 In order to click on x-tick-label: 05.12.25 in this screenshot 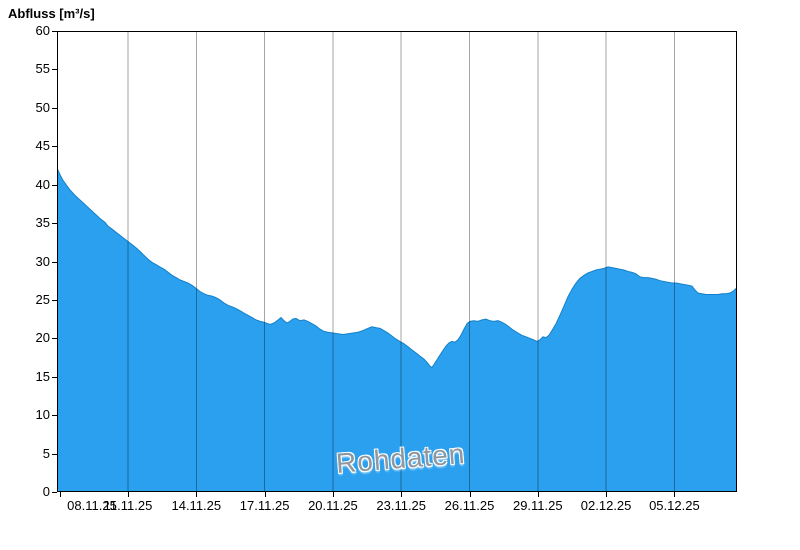, I will do `click(674, 505)`.